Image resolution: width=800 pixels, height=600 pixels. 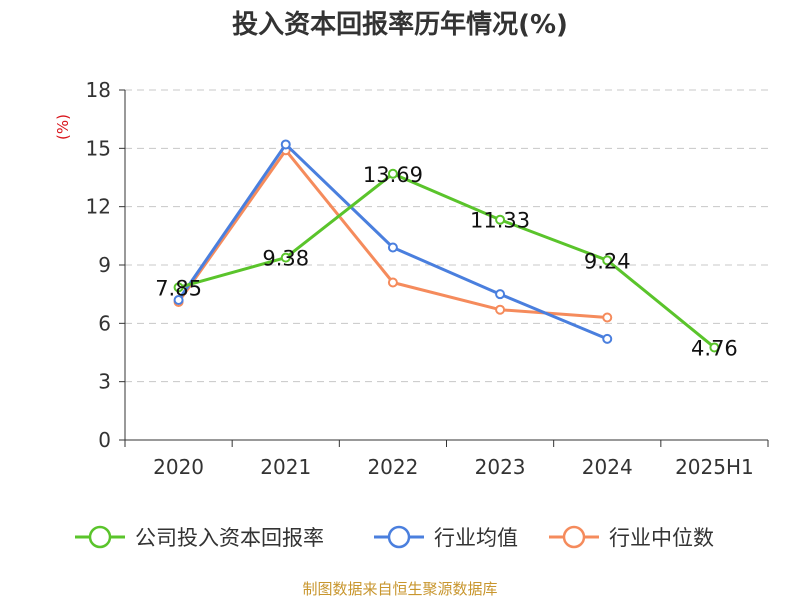 I want to click on data-point-s1-2020, so click(x=178, y=300).